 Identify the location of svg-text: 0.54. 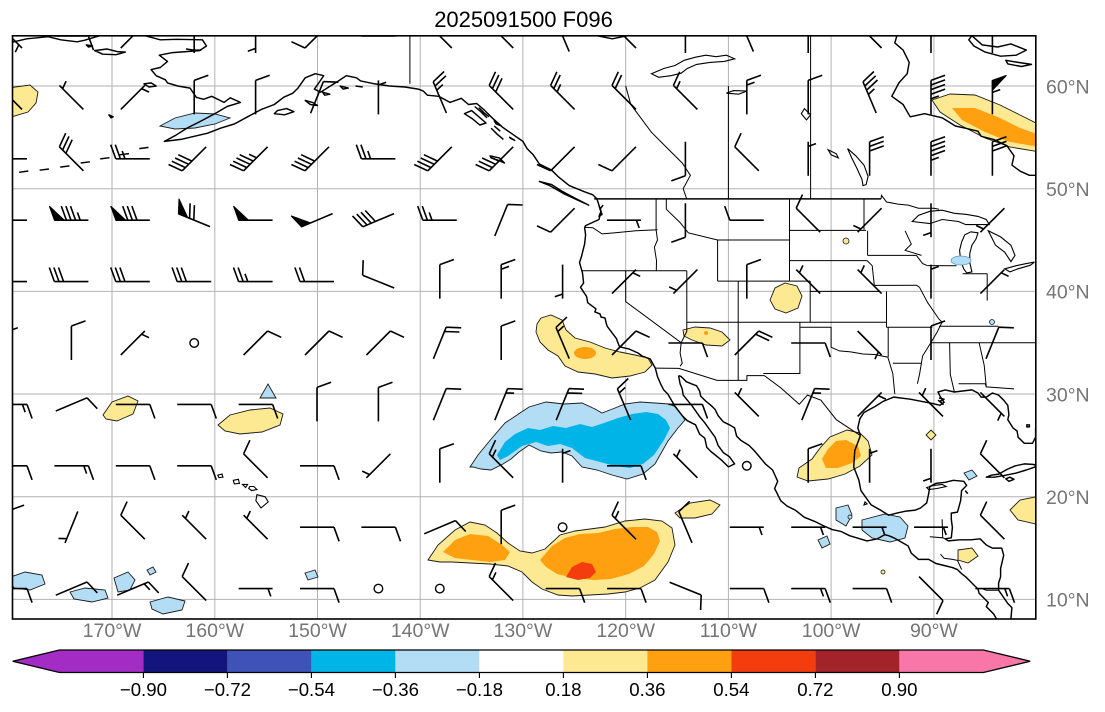
(731, 689).